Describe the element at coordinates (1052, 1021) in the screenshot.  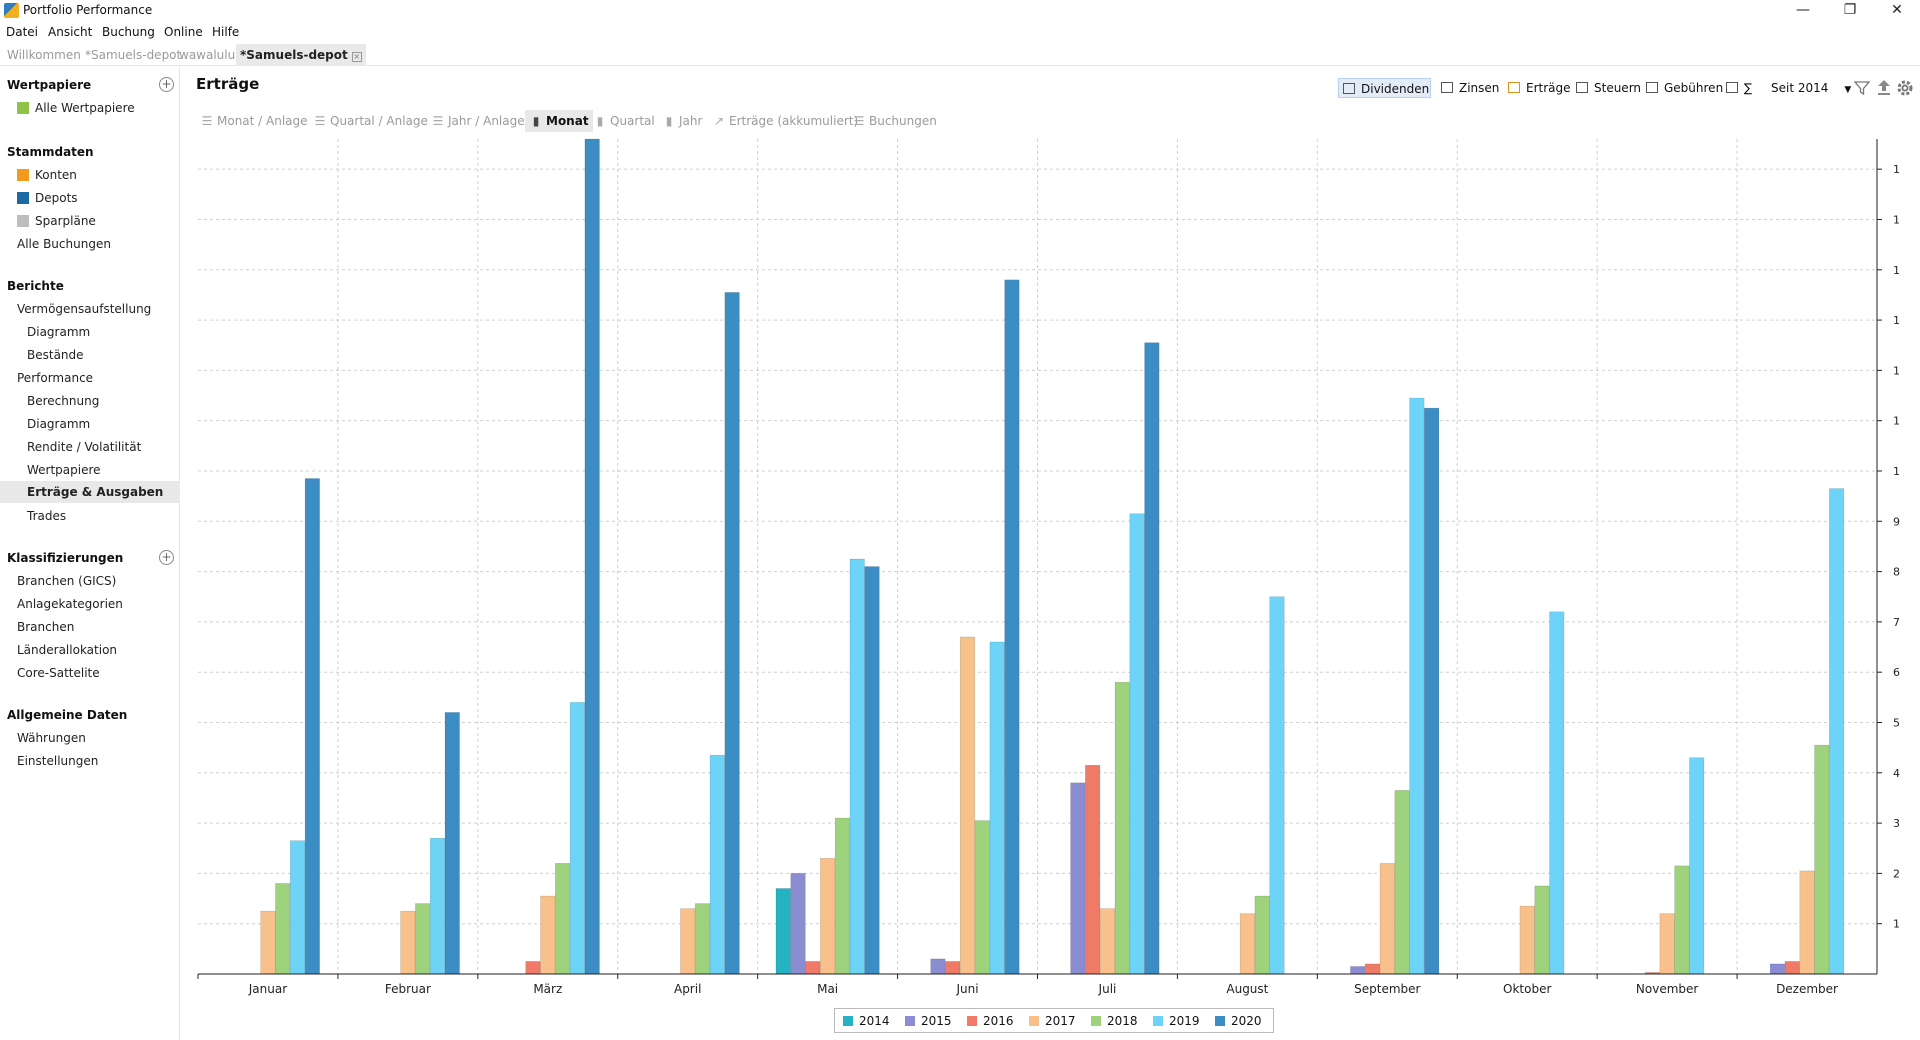
I see `legend-item-2017: 2017` at that location.